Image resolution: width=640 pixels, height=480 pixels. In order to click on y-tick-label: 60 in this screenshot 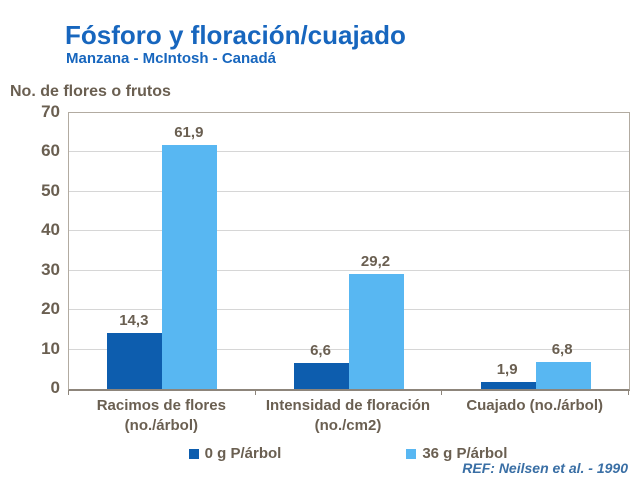, I will do `click(50, 151)`.